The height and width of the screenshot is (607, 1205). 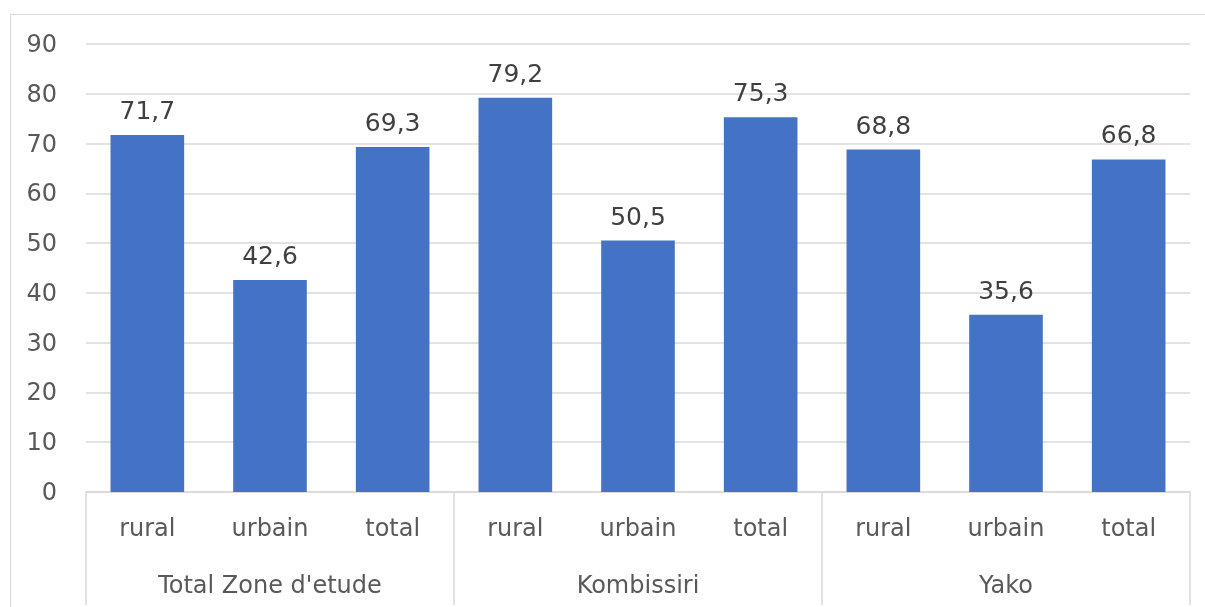 What do you see at coordinates (41, 143) in the screenshot?
I see `y-tick-label: 70` at bounding box center [41, 143].